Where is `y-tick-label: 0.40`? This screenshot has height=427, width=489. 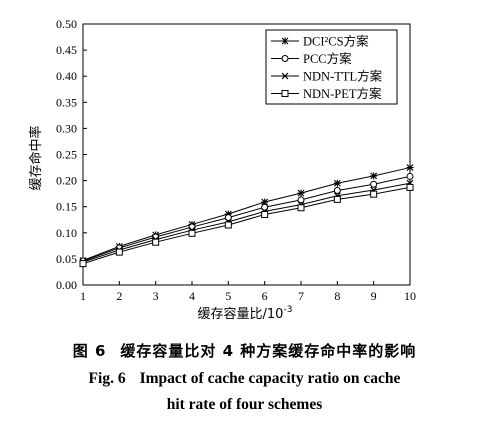 y-tick-label: 0.40 is located at coordinates (66, 76).